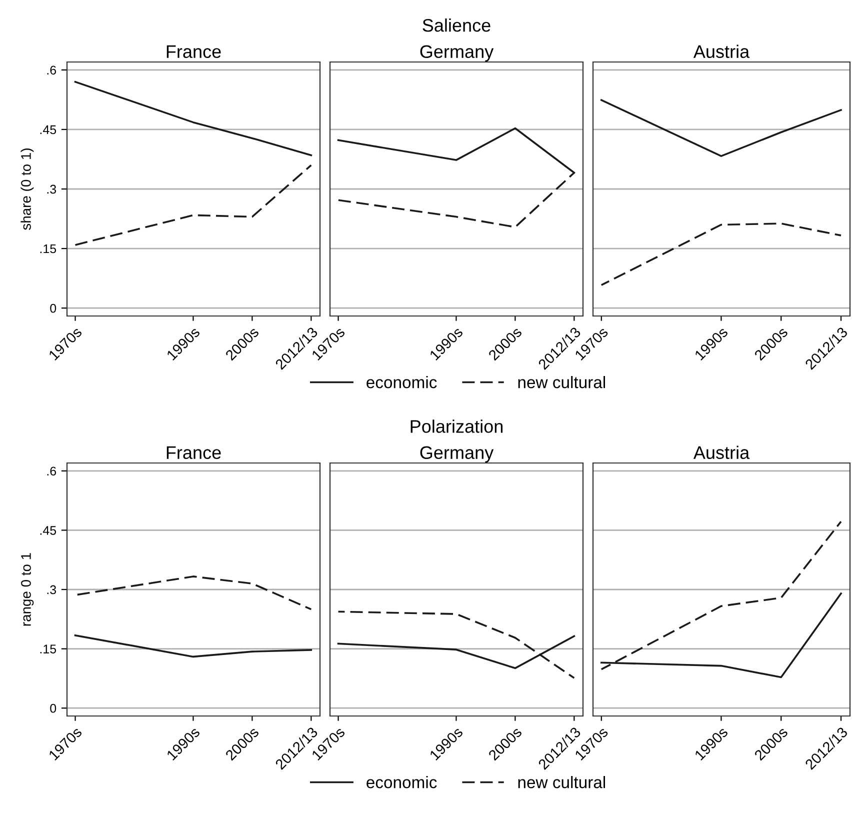  Describe the element at coordinates (456, 426) in the screenshot. I see `chart-title: Polarization` at that location.